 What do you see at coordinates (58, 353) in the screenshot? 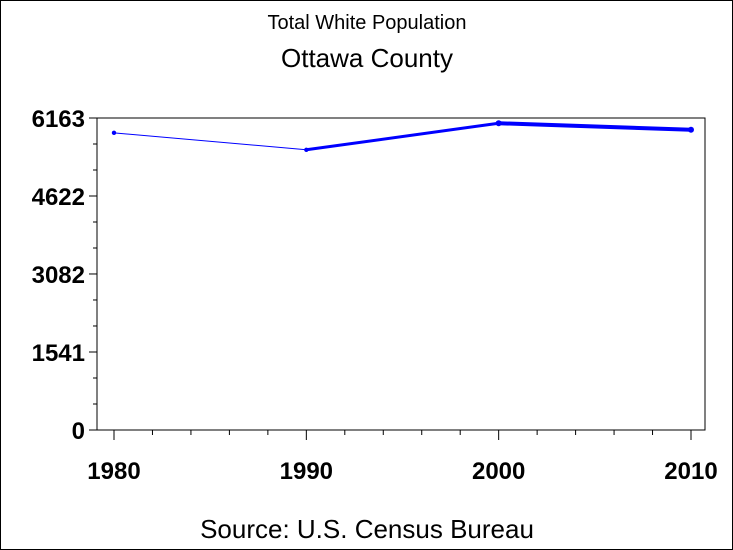
I see `y-tick-label: 1541` at bounding box center [58, 353].